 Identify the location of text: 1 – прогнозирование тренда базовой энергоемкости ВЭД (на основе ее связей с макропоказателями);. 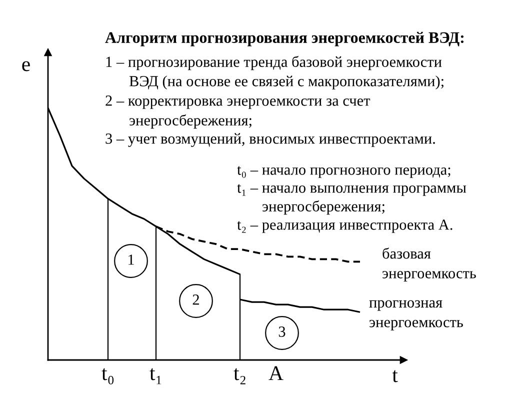
(275, 73).